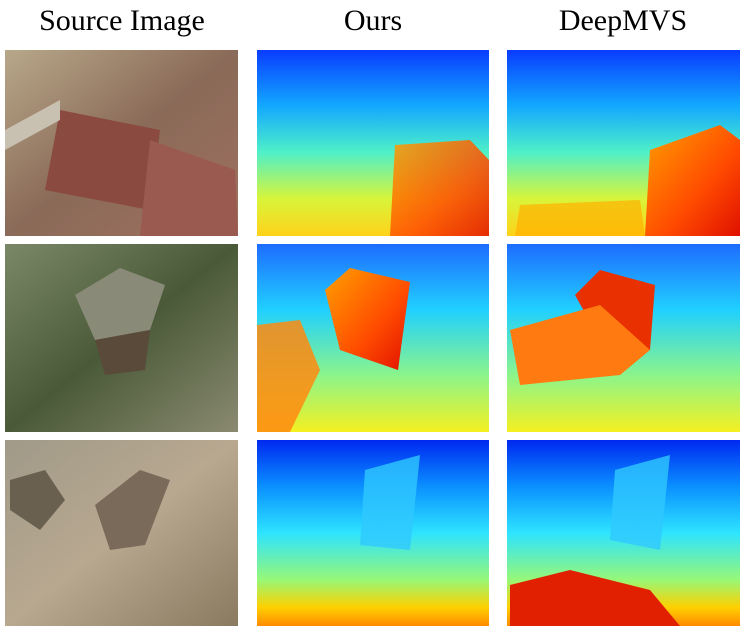  What do you see at coordinates (373, 20) in the screenshot?
I see `column-header: Ours` at bounding box center [373, 20].